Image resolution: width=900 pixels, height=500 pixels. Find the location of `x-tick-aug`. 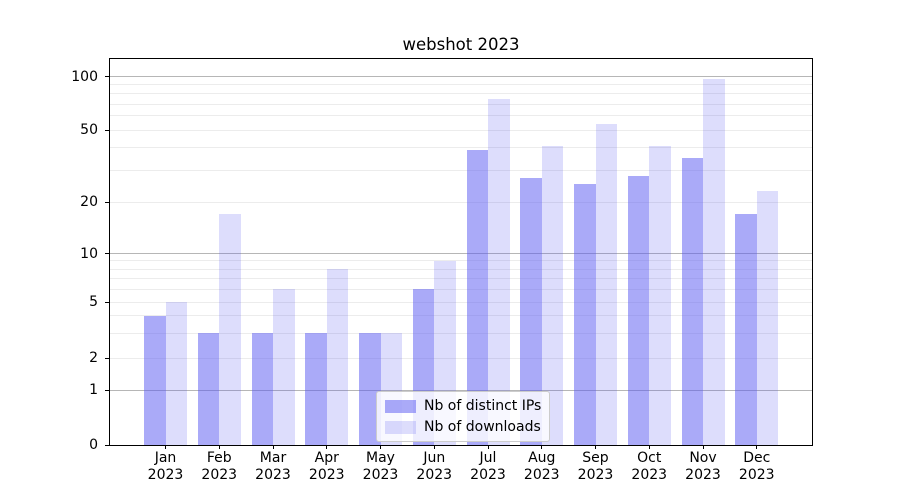

x-tick-aug is located at coordinates (542, 447).